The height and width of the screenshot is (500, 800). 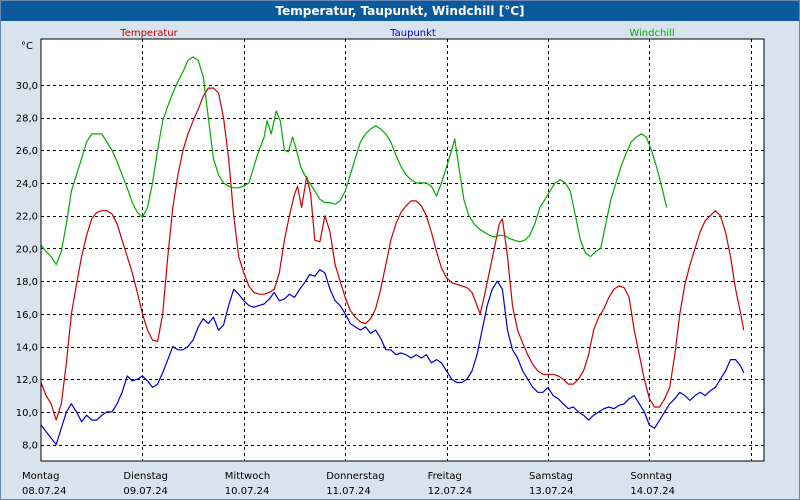 What do you see at coordinates (40, 476) in the screenshot?
I see `x-day-label: Montag` at bounding box center [40, 476].